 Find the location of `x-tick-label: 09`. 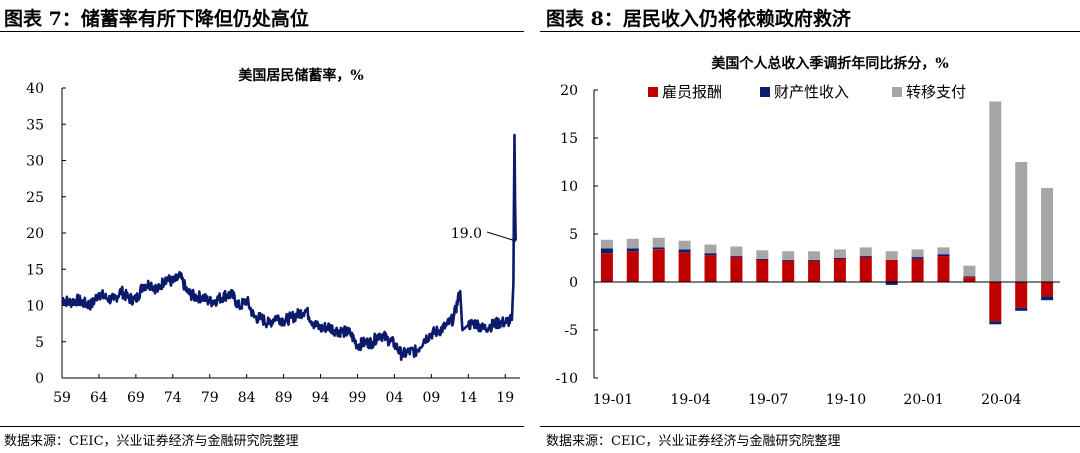

x-tick-label: 09 is located at coordinates (431, 398).